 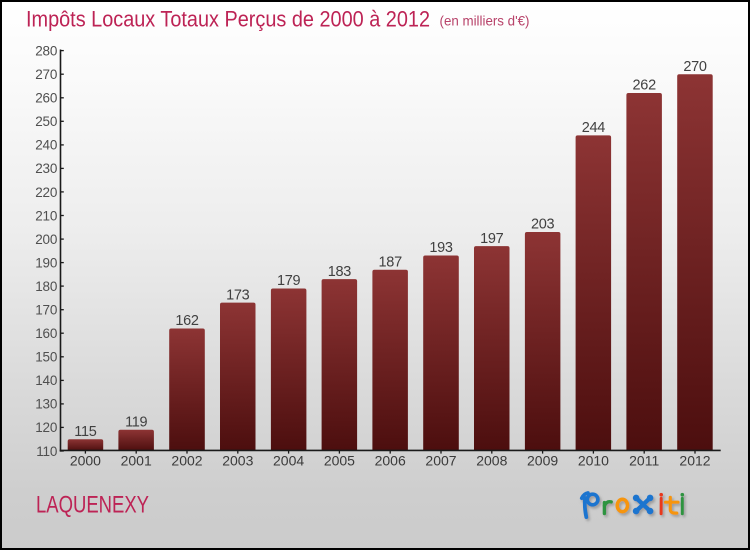 What do you see at coordinates (288, 460) in the screenshot?
I see `svg-text: 2004` at bounding box center [288, 460].